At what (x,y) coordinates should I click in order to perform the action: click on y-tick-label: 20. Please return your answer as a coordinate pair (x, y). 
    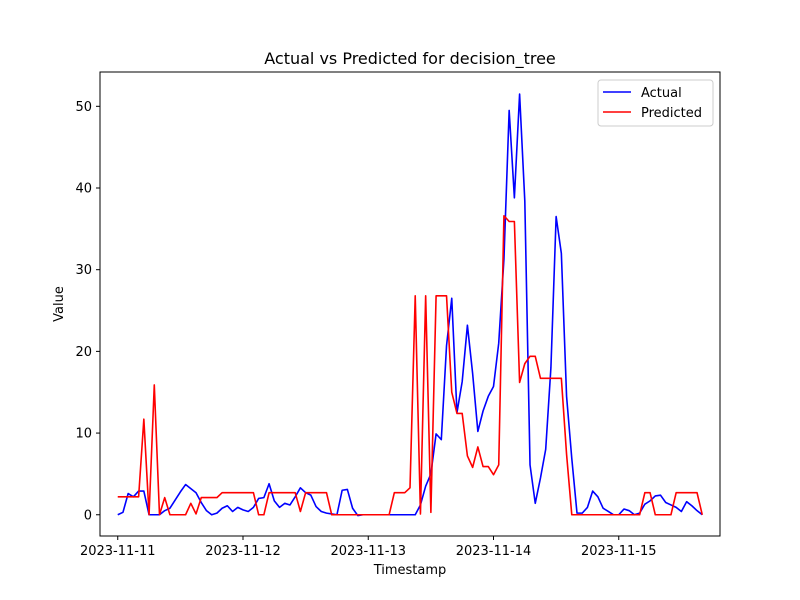
    Looking at the image, I should click on (83, 352).